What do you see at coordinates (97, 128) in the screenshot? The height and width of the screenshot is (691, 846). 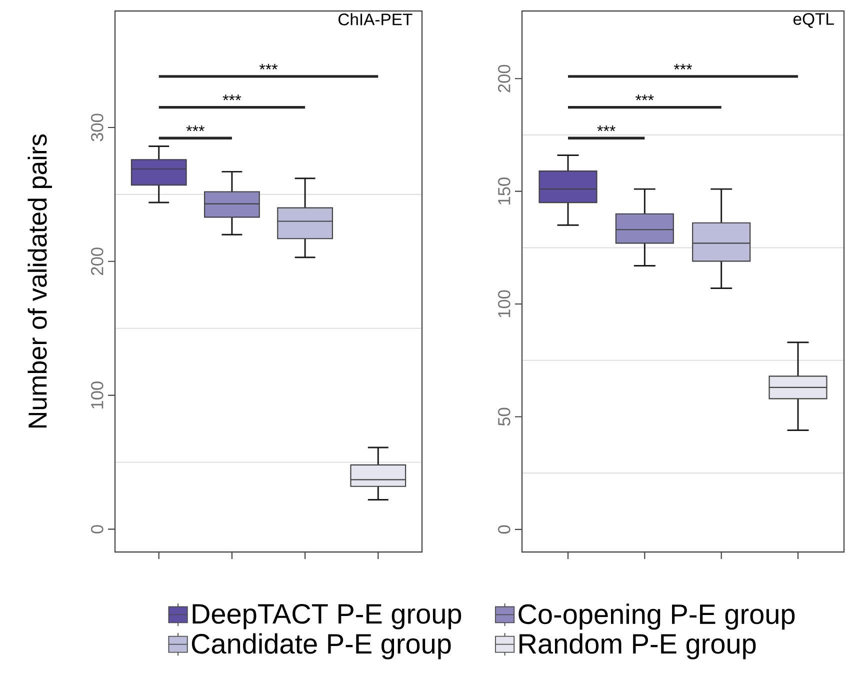 I see `y-tick-label: 300` at bounding box center [97, 128].